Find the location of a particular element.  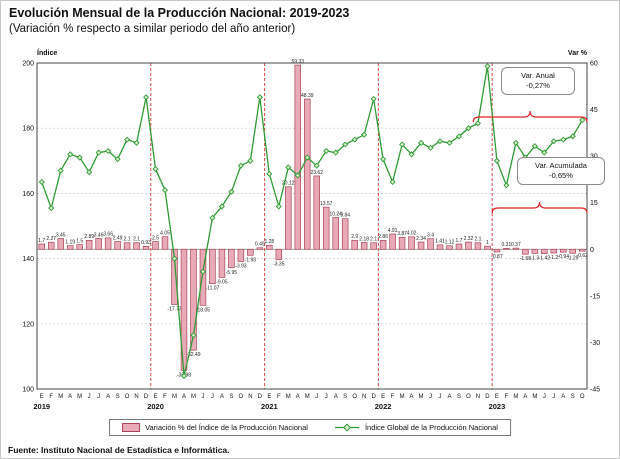

svg-text: 59.33 is located at coordinates (298, 62).